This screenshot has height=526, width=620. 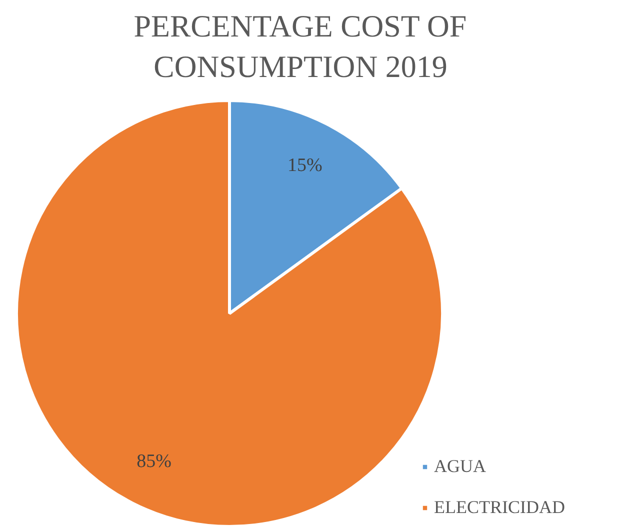 I want to click on legend-label: AGUA, so click(x=460, y=466).